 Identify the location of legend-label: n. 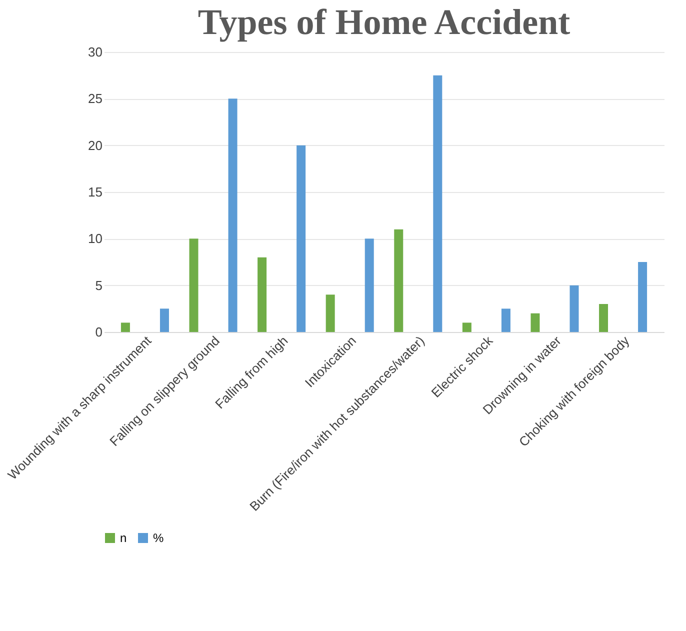
(123, 538).